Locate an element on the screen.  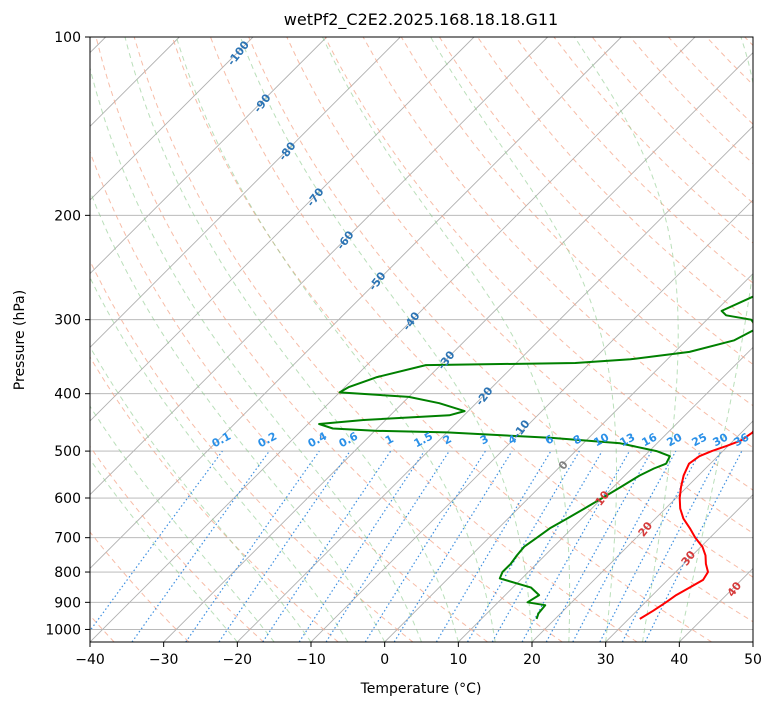
y-tick-label: 1000 is located at coordinates (63, 630).